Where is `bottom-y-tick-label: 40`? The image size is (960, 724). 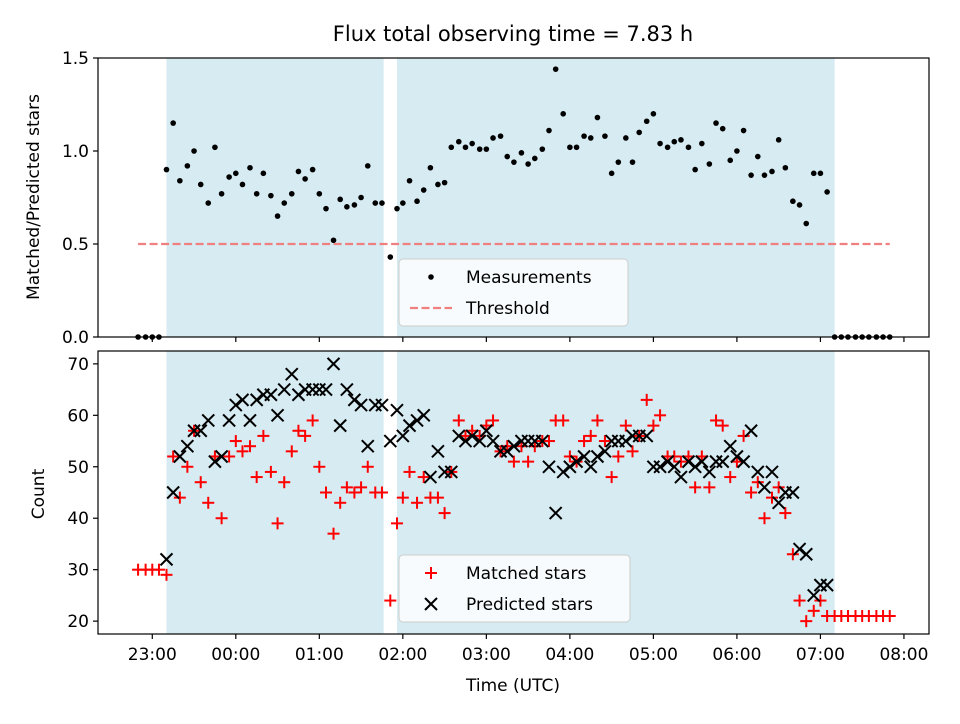 bottom-y-tick-label: 40 is located at coordinates (78, 519).